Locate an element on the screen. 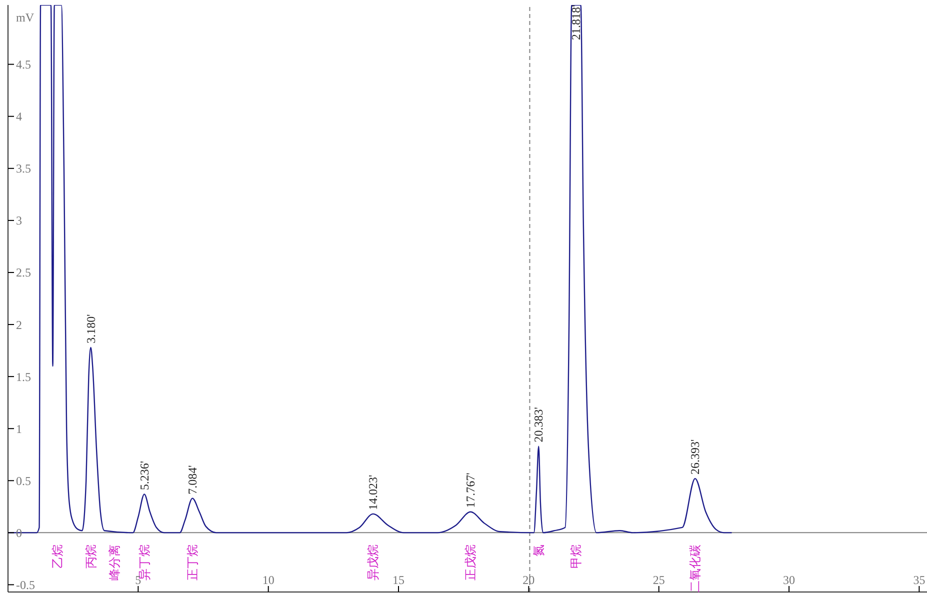  annotation: 26.393' is located at coordinates (695, 457).